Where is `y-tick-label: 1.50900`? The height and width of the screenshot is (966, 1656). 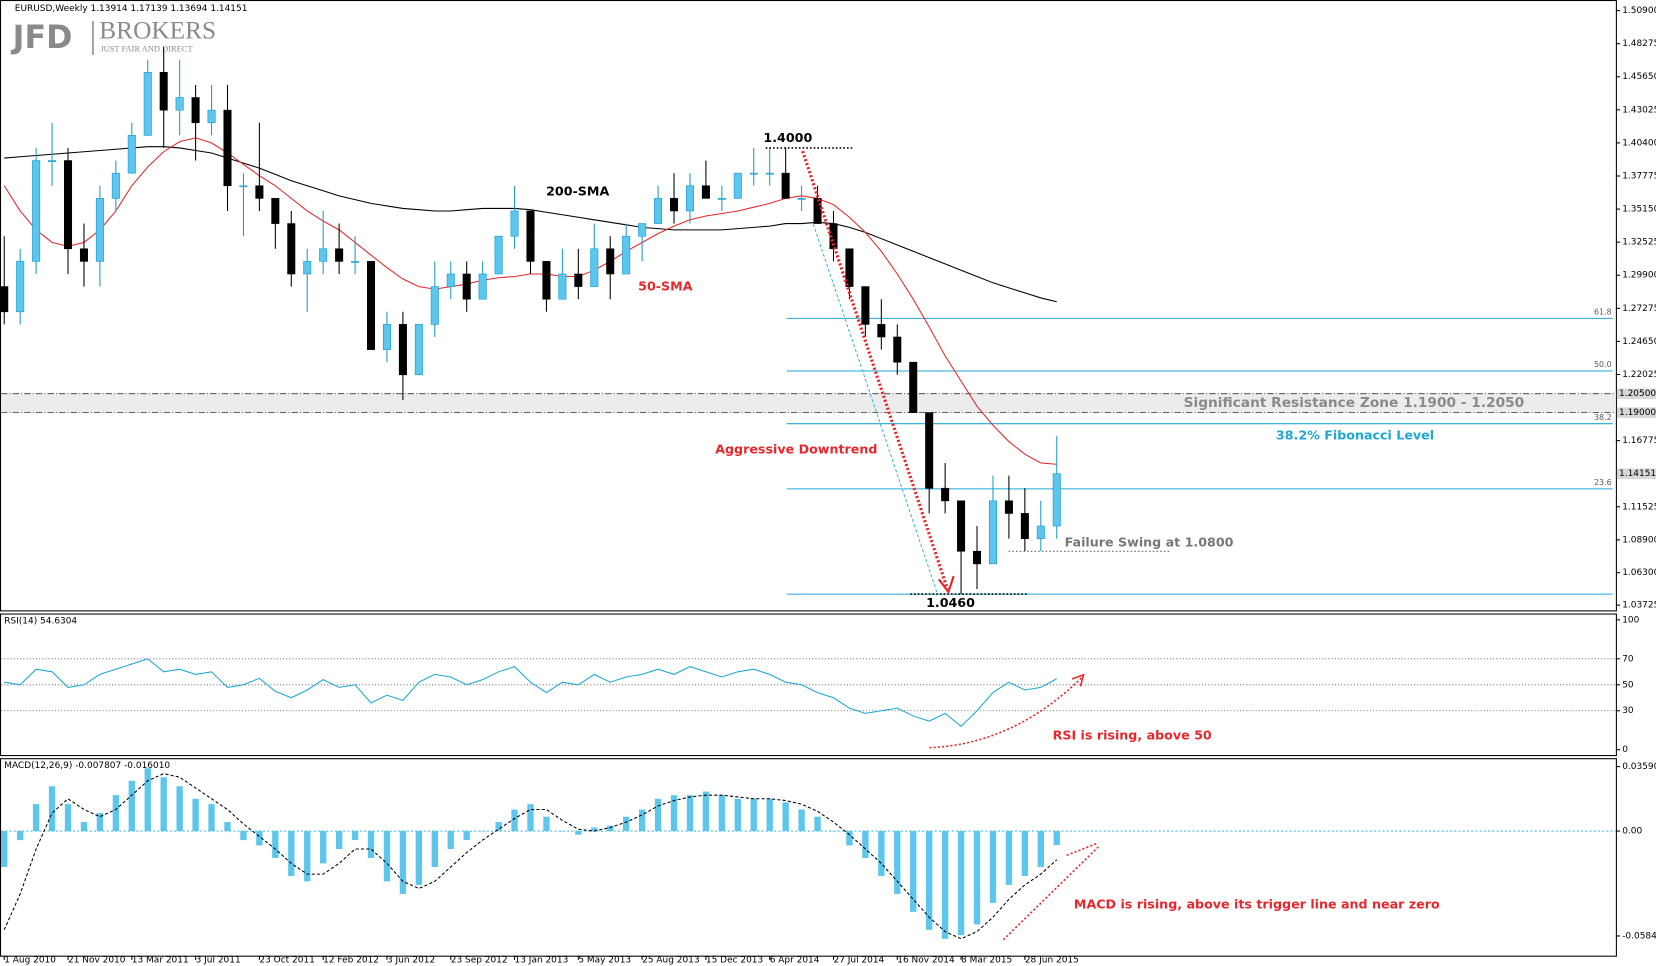
y-tick-label: 1.50900 is located at coordinates (1639, 11).